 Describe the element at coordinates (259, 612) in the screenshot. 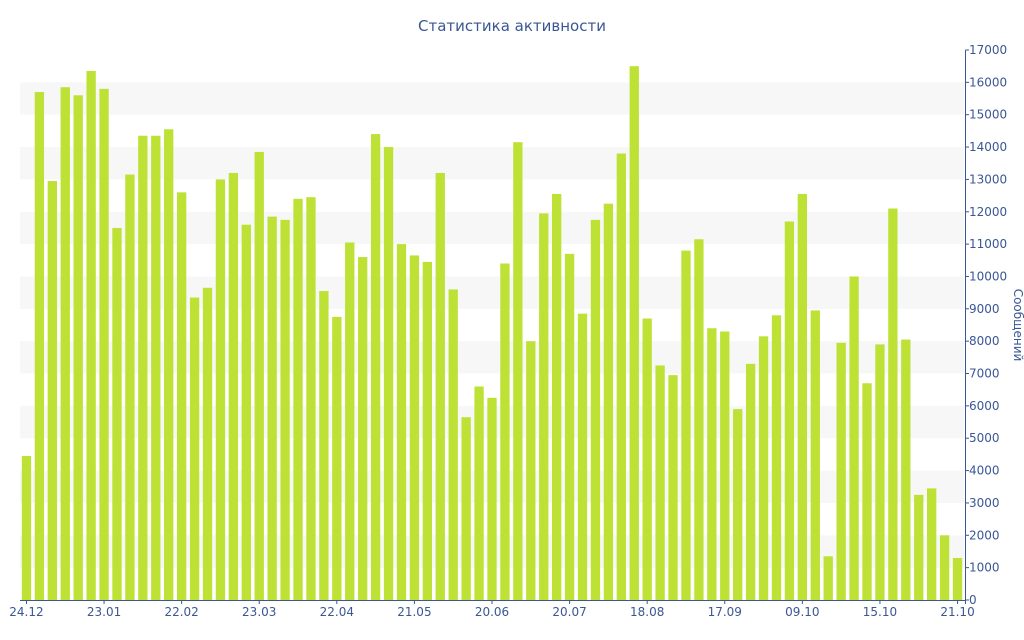

I see `x-tick-label: 23.03` at that location.